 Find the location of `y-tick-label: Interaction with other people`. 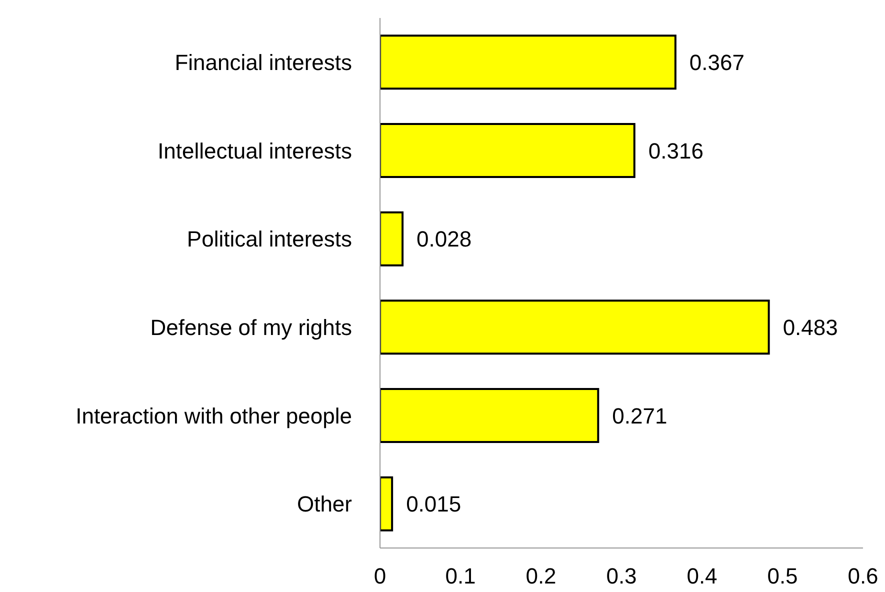

y-tick-label: Interaction with other people is located at coordinates (214, 415).